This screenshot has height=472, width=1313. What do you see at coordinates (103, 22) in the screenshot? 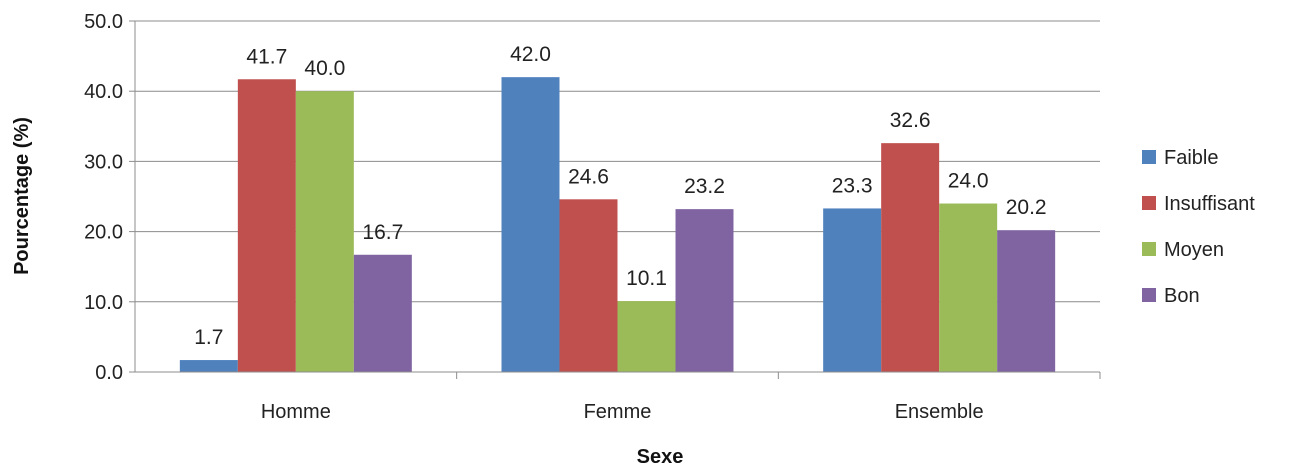
I see `y-tick-label: 50.0` at bounding box center [103, 22].